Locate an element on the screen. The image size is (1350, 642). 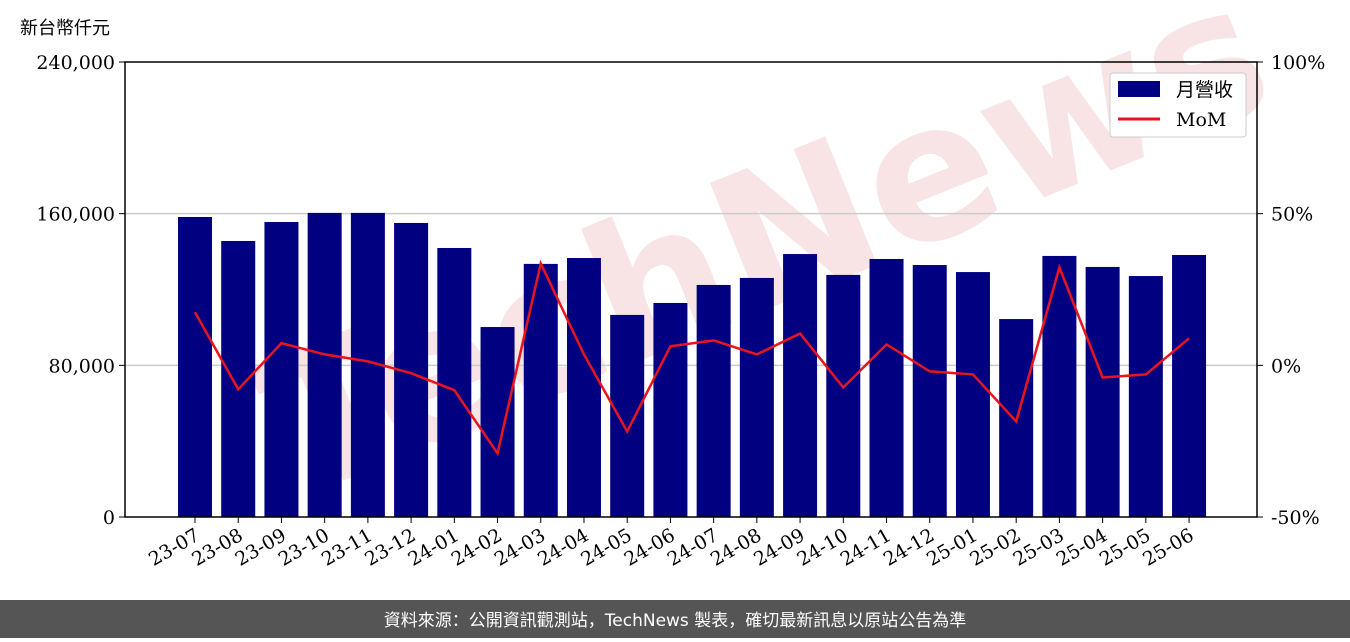
y2-tick-label: -50% is located at coordinates (1295, 518).